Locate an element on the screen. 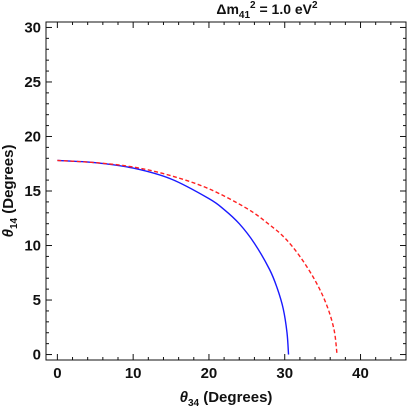  y-tick-label: 10 is located at coordinates (32, 246).